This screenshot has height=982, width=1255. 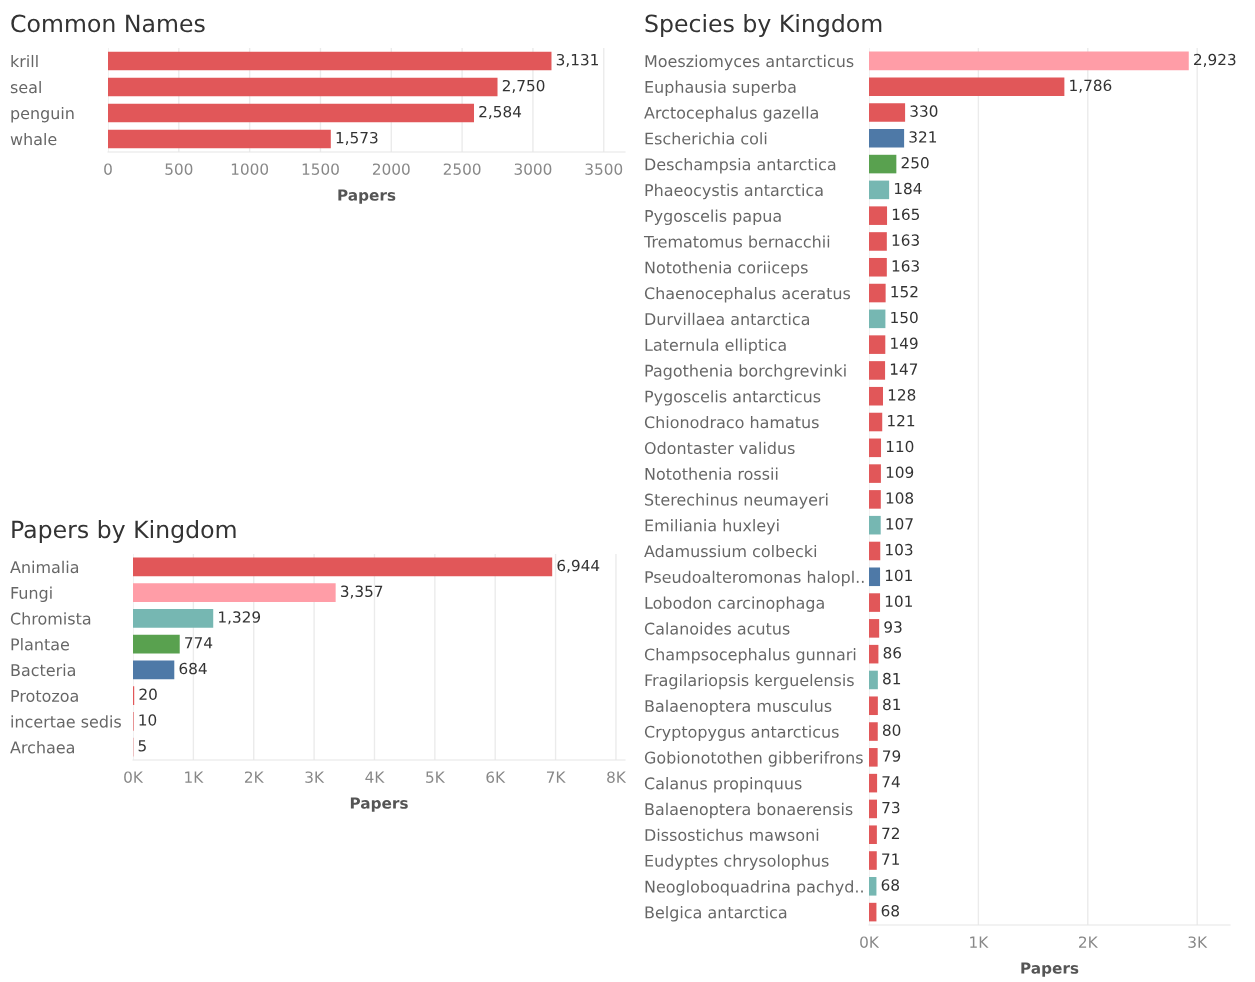 I want to click on data-label: 20, so click(x=148, y=694).